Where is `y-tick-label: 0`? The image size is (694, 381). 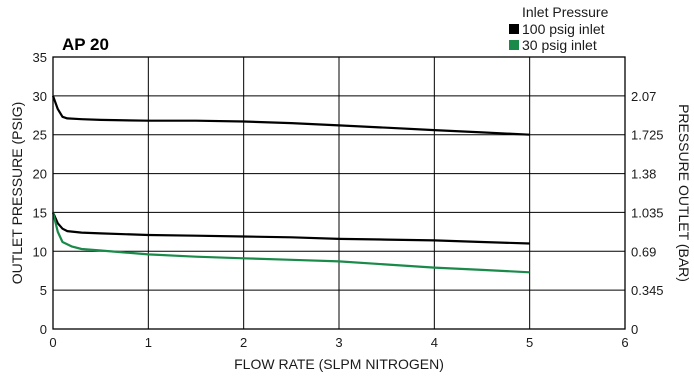
y-tick-label: 0 is located at coordinates (43, 329).